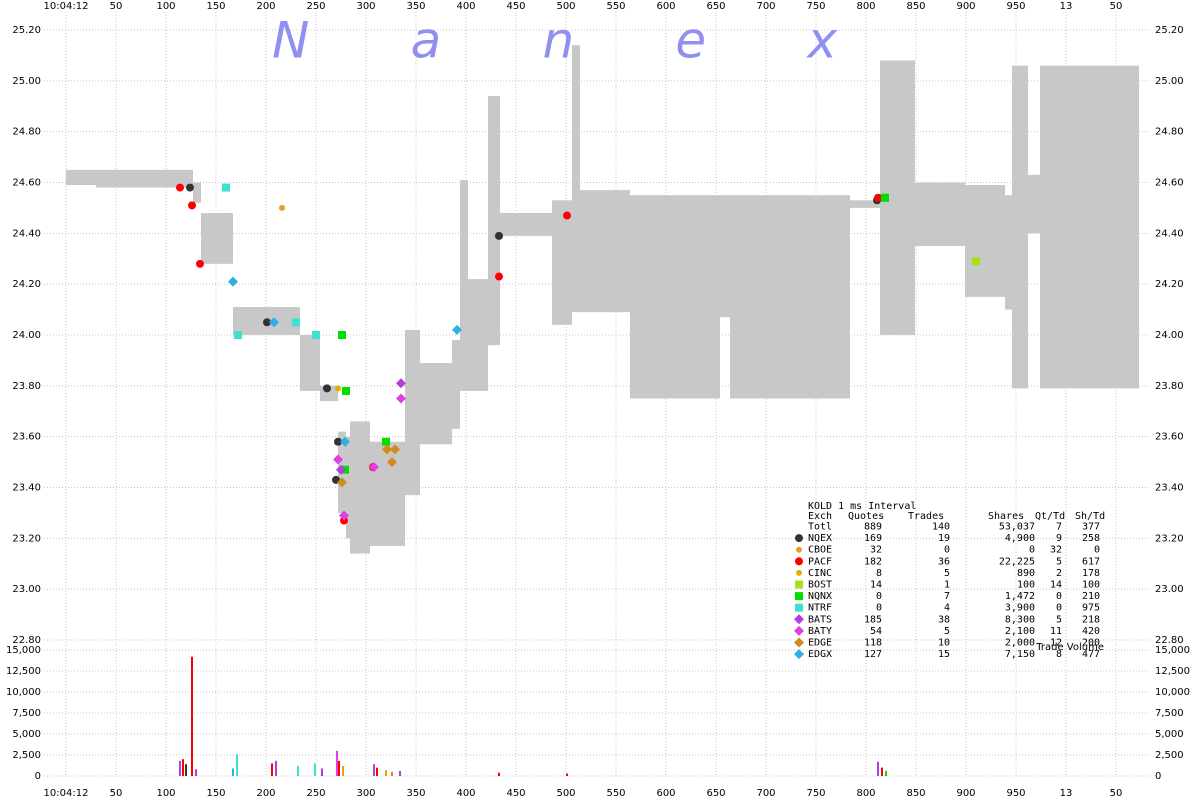  What do you see at coordinates (1091, 619) in the screenshot?
I see `legend-cell: 218` at bounding box center [1091, 619].